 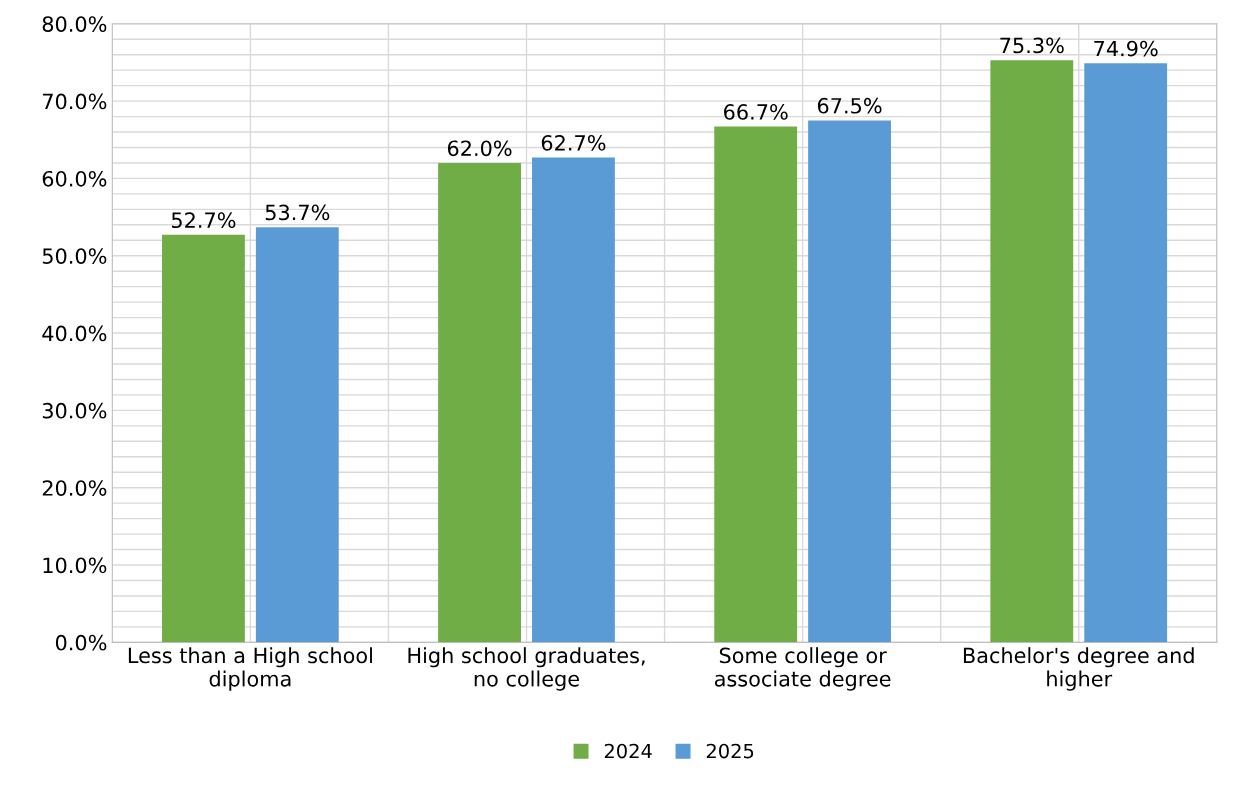 What do you see at coordinates (74, 256) in the screenshot?
I see `y-tick-label: 50.0%` at bounding box center [74, 256].